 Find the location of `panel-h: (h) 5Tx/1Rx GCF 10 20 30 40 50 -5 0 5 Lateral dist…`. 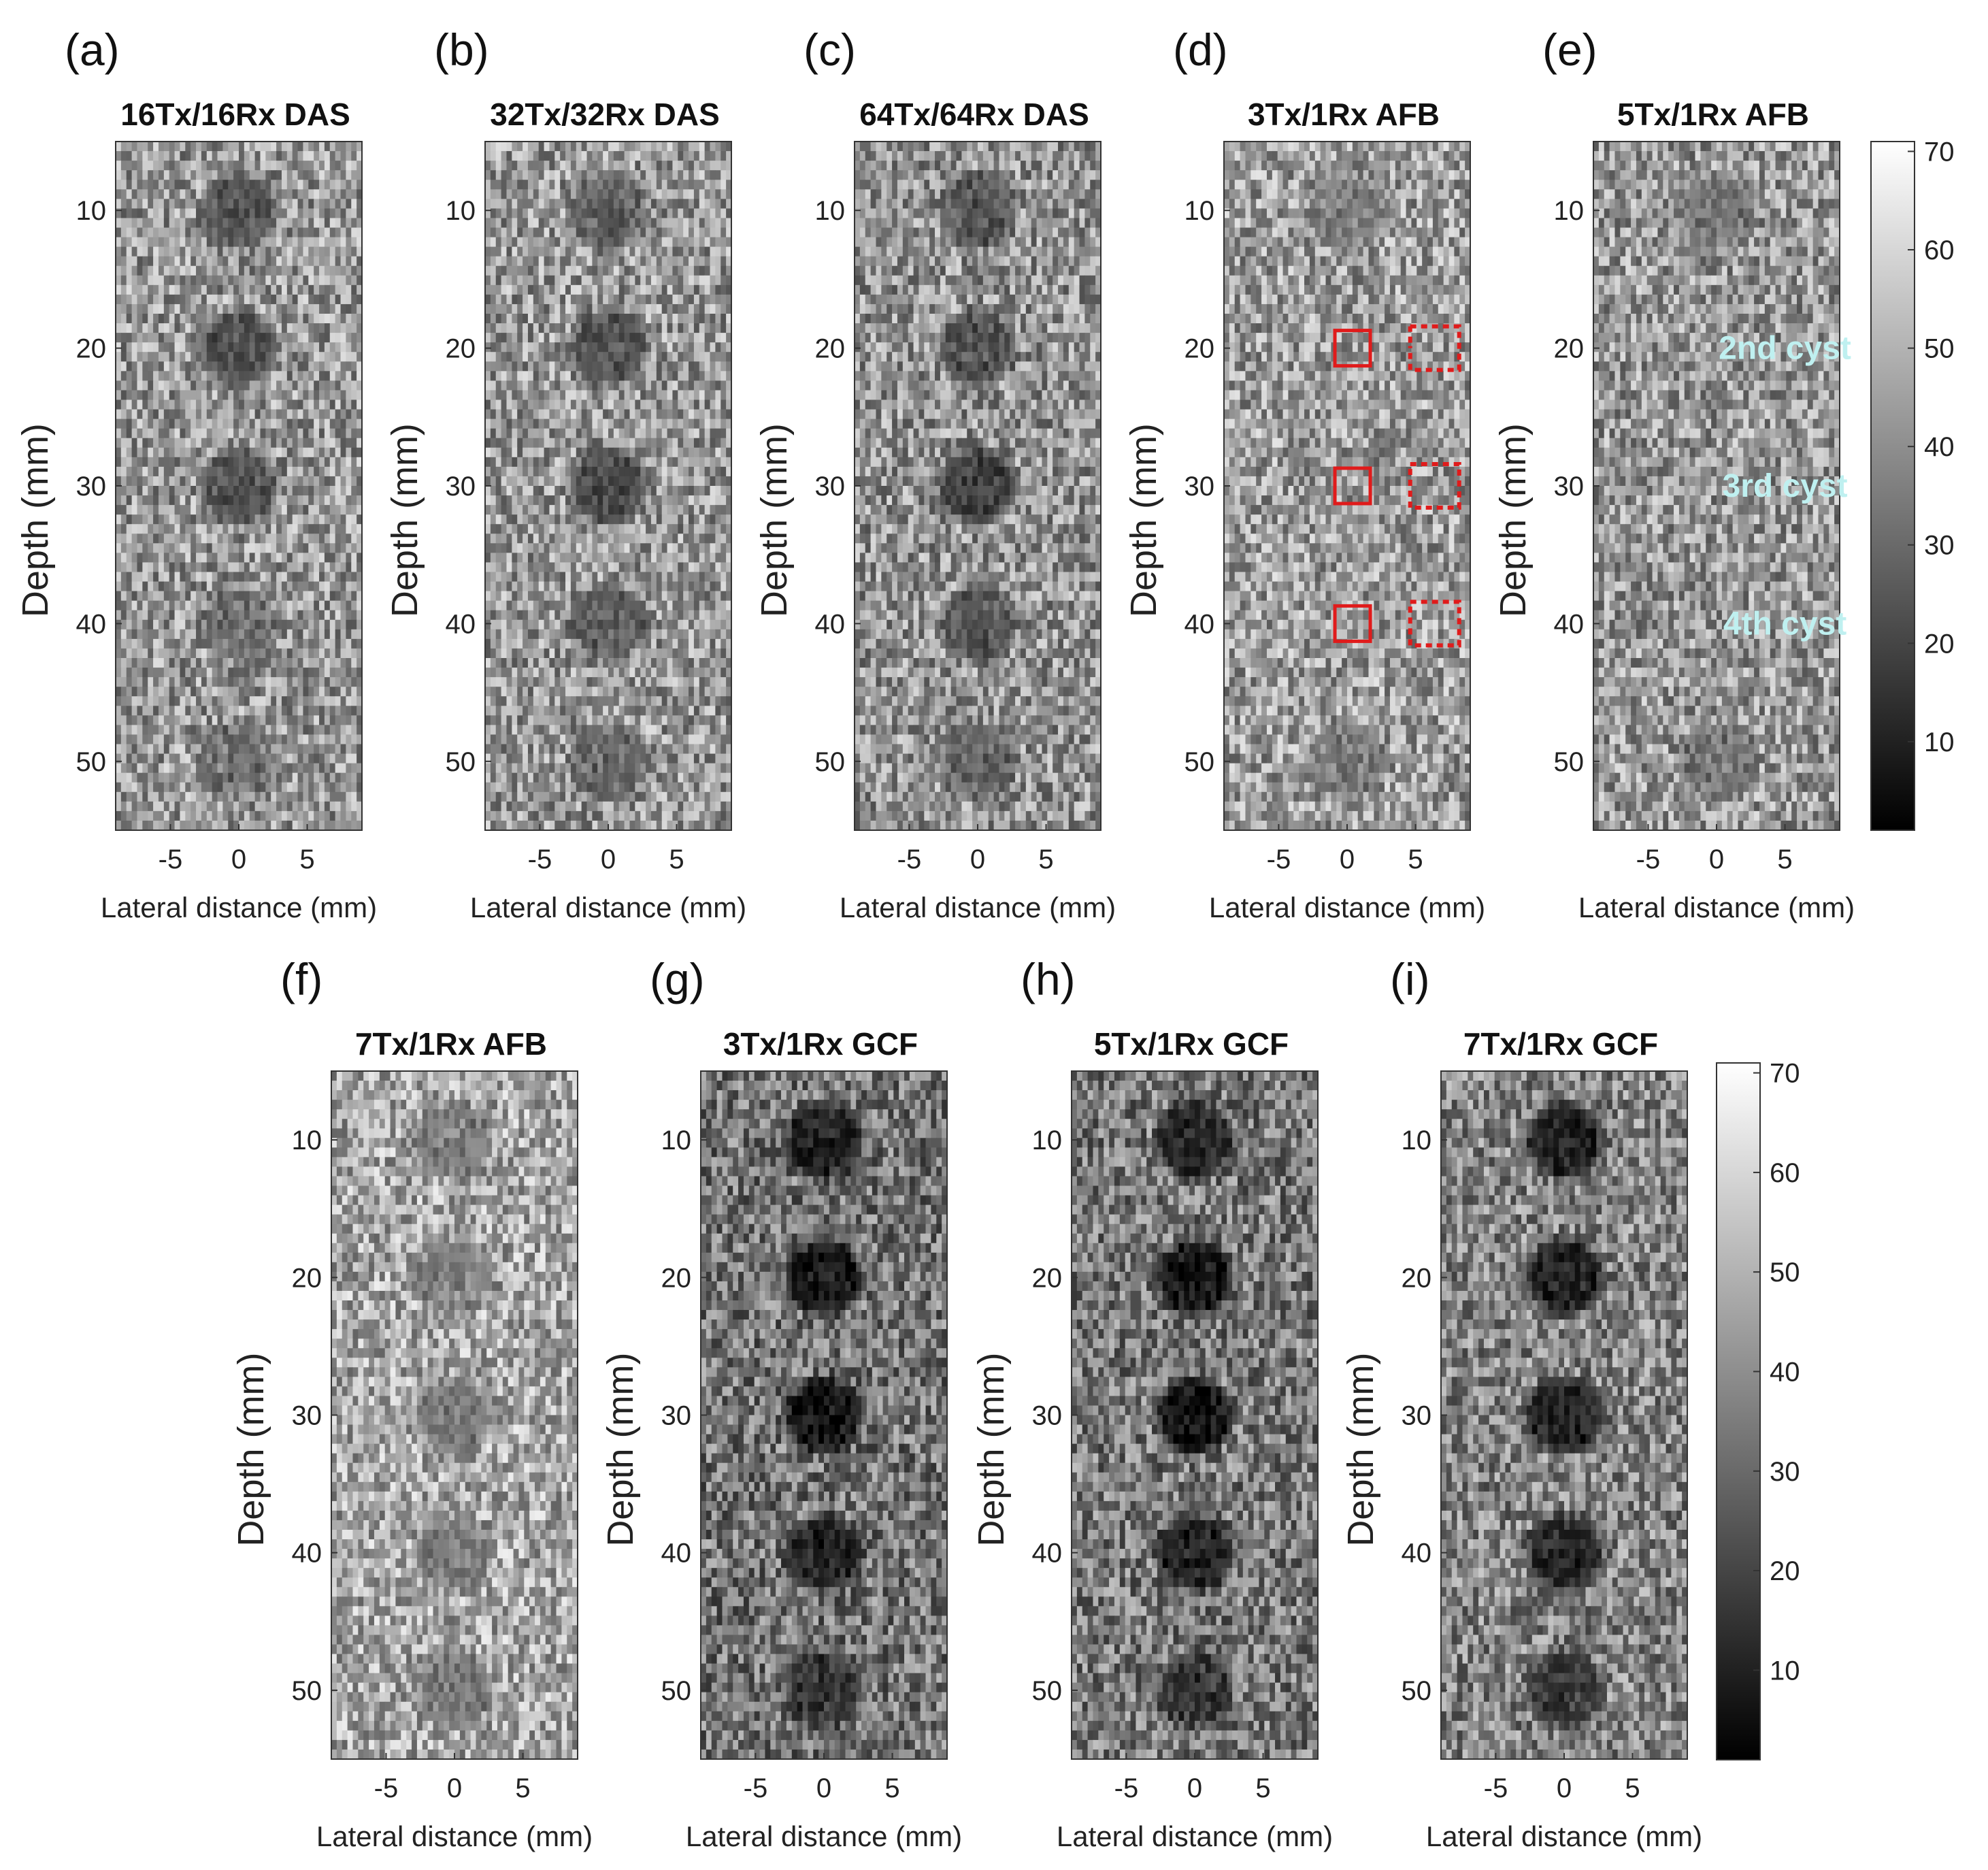

panel-h: (h) 5Tx/1Rx GCF 10 20 30 40 50 -5 0 5 Lateral dist… is located at coordinates (1152, 1403).